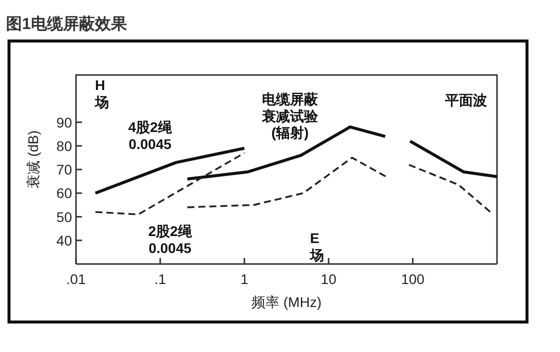  Describe the element at coordinates (64, 146) in the screenshot. I see `y-tick-label: 80` at that location.